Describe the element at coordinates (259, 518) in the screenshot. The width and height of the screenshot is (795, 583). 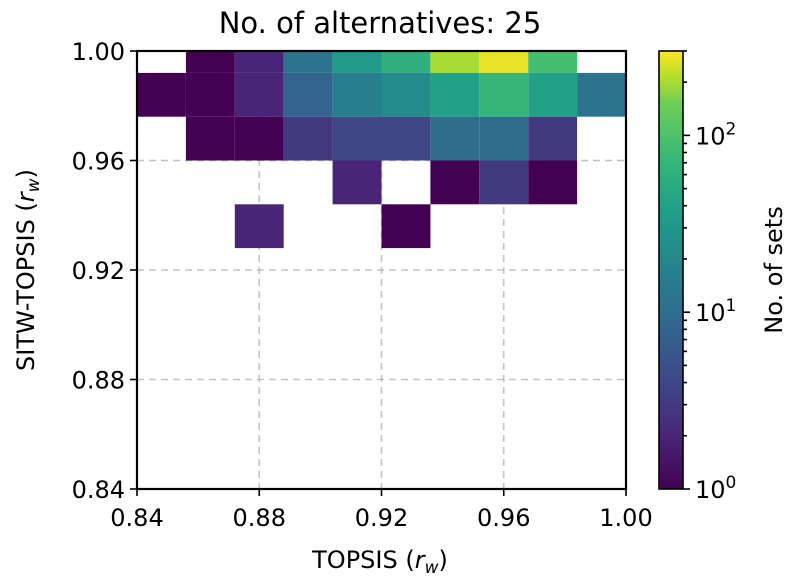
I see `x-tick-label: 0.88` at that location.